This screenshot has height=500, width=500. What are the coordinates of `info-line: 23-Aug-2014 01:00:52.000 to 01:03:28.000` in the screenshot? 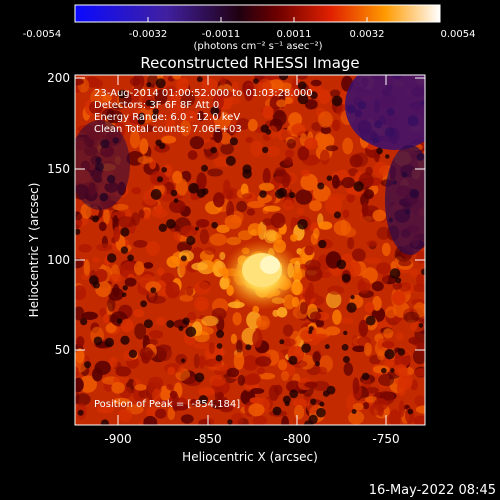 It's located at (203, 93).